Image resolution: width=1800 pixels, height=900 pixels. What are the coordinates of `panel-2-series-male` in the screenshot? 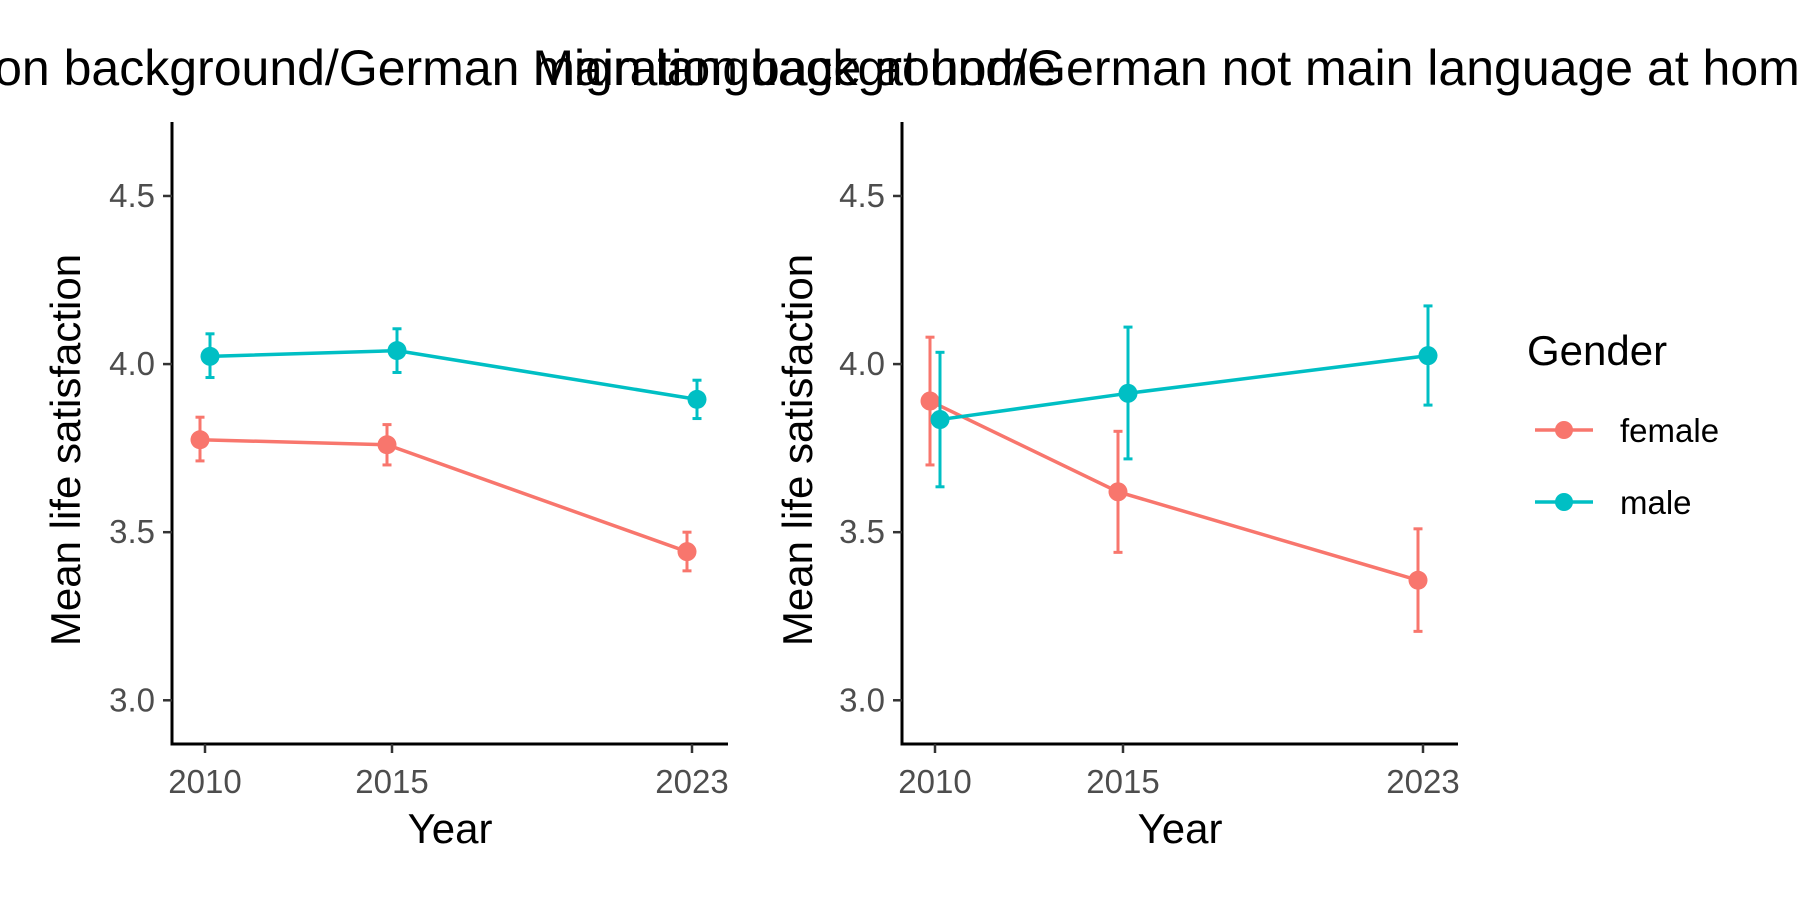 It's located at (1184, 396).